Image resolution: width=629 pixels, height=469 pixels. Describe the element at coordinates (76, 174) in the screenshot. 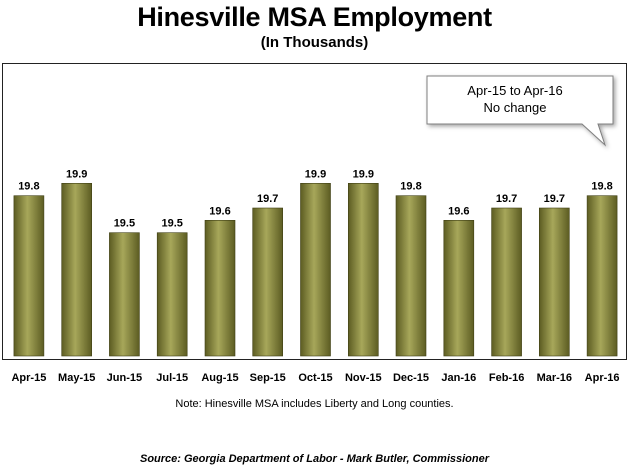

I see `data-label-May-15: 19.9` at that location.